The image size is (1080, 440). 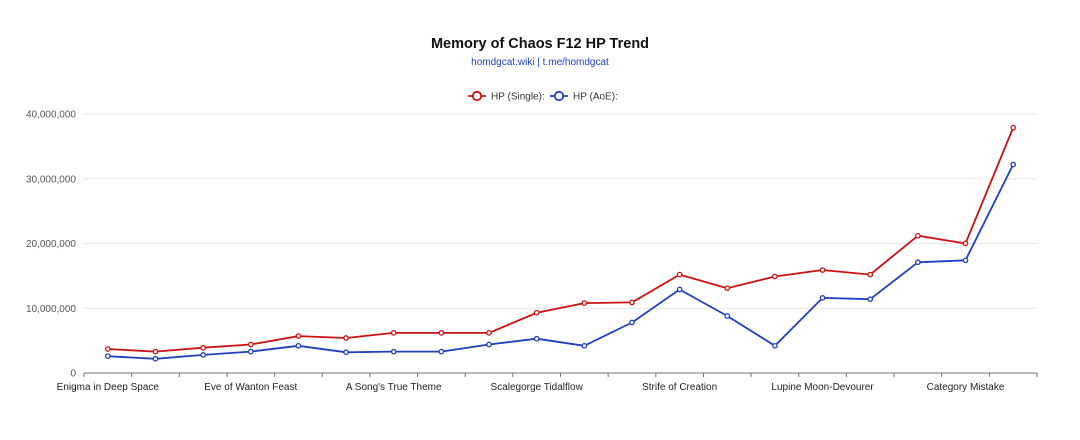 I want to click on x-category-label: Eve of Wanton Feast, so click(x=250, y=387).